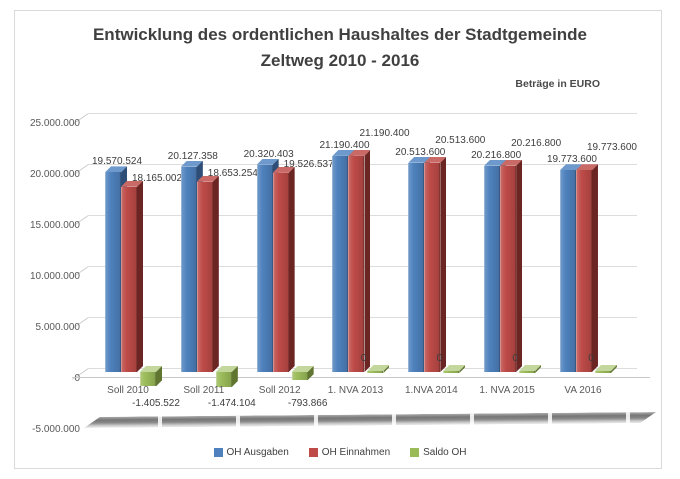 This screenshot has width=680, height=479. Describe the element at coordinates (54, 276) in the screenshot. I see `y-axis-tick-label: 10.000.000` at that location.